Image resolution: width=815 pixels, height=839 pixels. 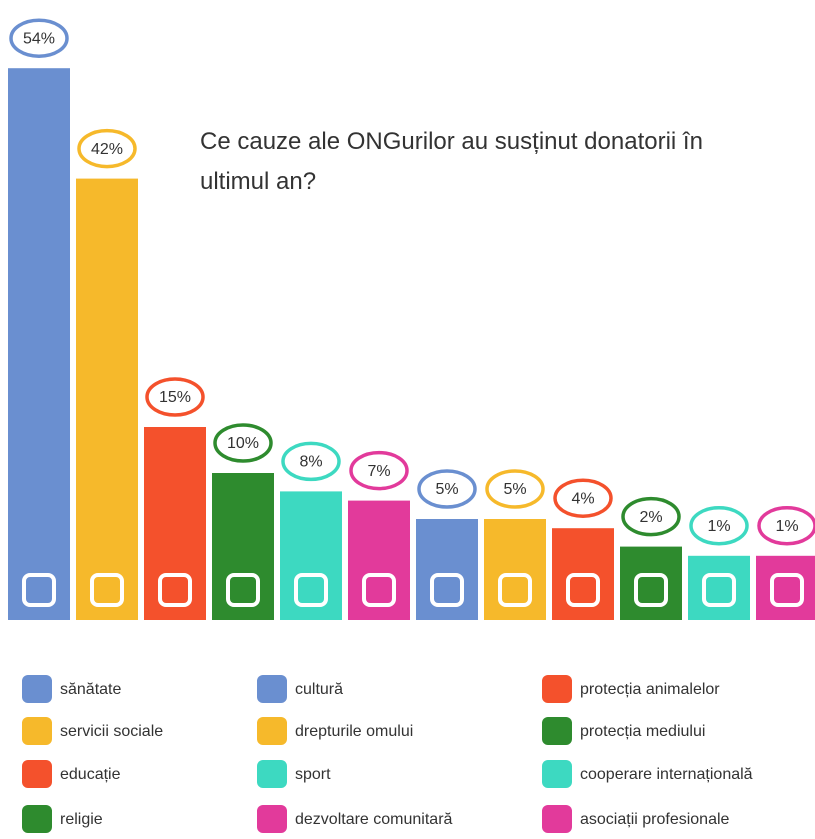 What do you see at coordinates (319, 689) in the screenshot?
I see `legend-label: cultură` at bounding box center [319, 689].